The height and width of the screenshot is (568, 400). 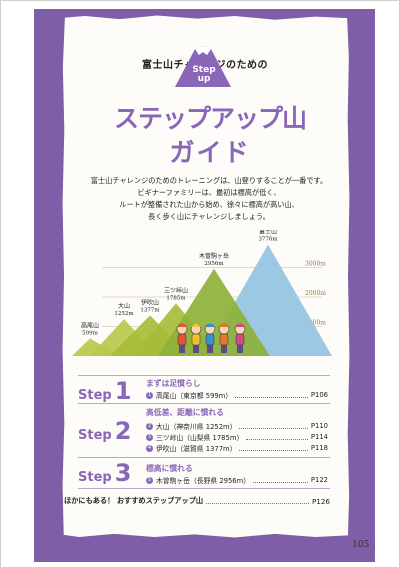 I want to click on intro-line: ルートが整備された山から始め、徐々に標高が高い山、, so click(x=209, y=204).